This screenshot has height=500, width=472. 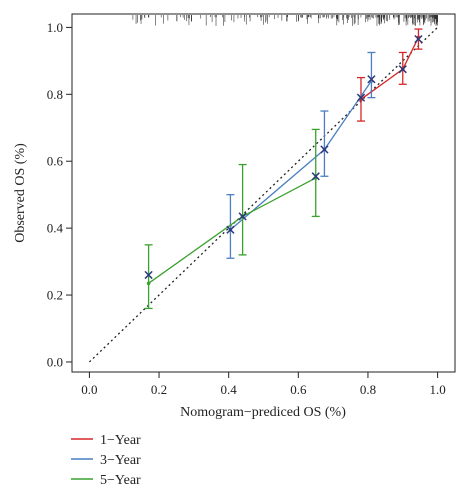 I want to click on x-tick-label: 0.6, so click(x=298, y=389).